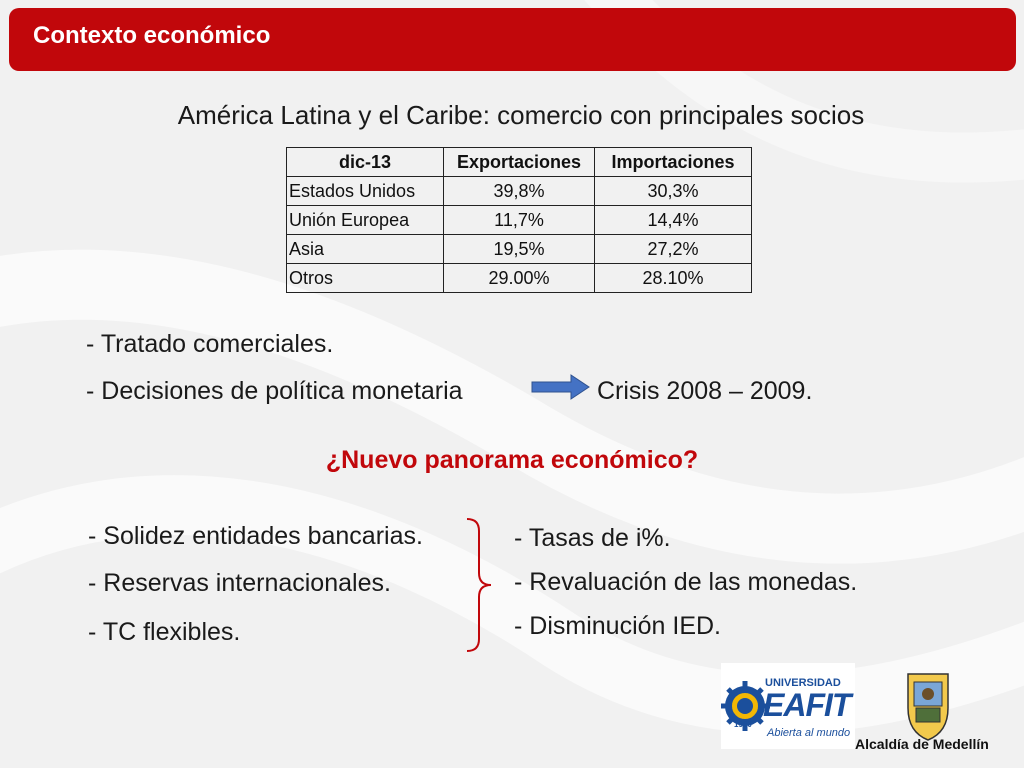 This screenshot has width=1024, height=768. What do you see at coordinates (255, 536) in the screenshot?
I see `list-item: - Solidez entidades bancarias.` at bounding box center [255, 536].